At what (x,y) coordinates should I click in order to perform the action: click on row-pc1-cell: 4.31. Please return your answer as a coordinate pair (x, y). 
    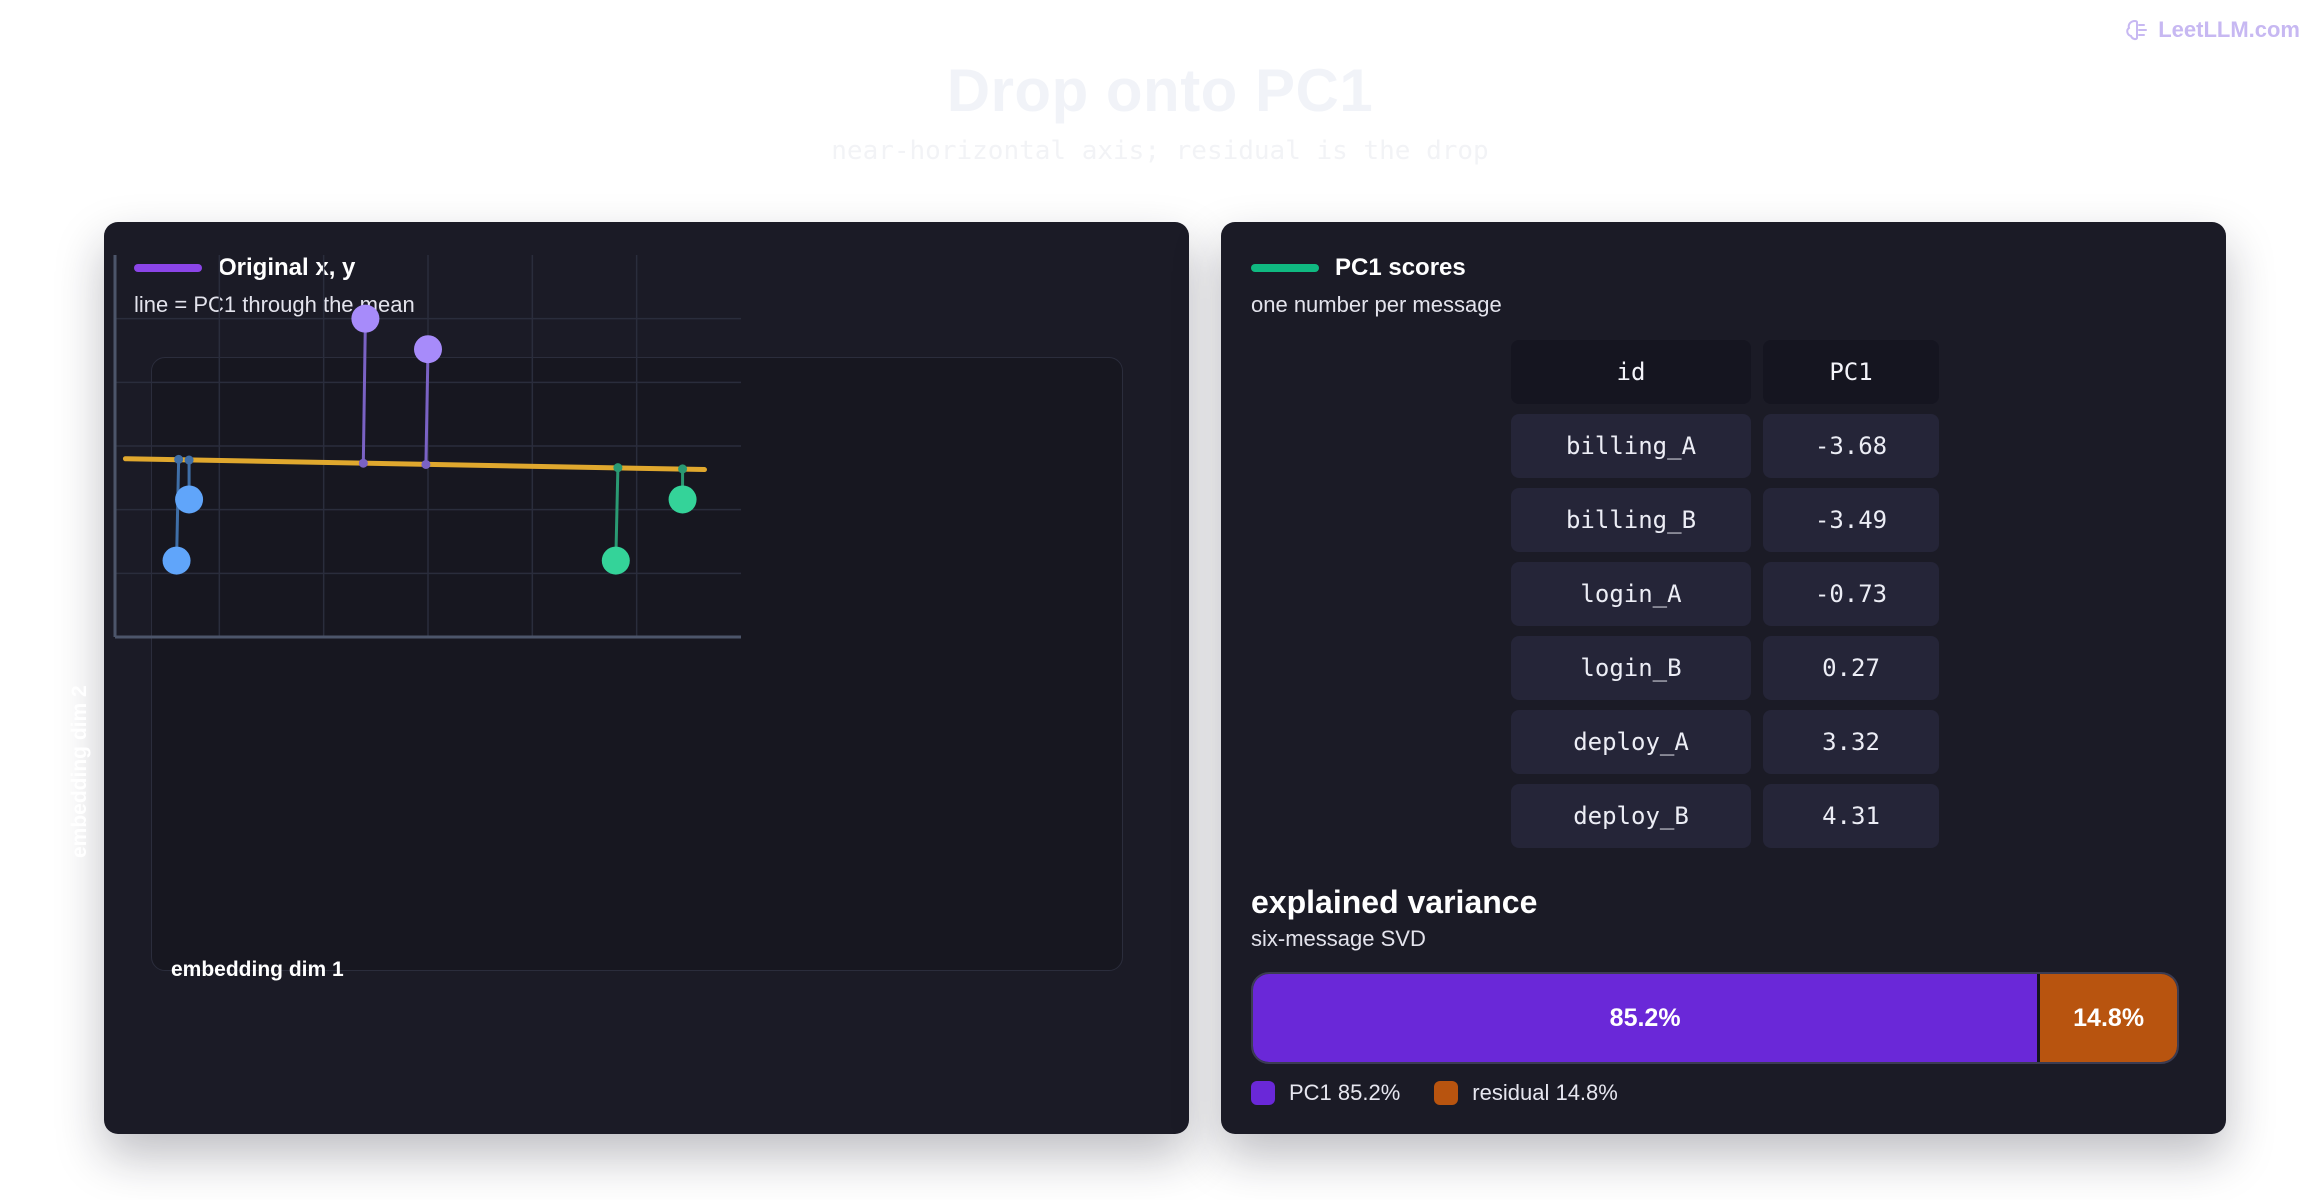
    Looking at the image, I should click on (1851, 816).